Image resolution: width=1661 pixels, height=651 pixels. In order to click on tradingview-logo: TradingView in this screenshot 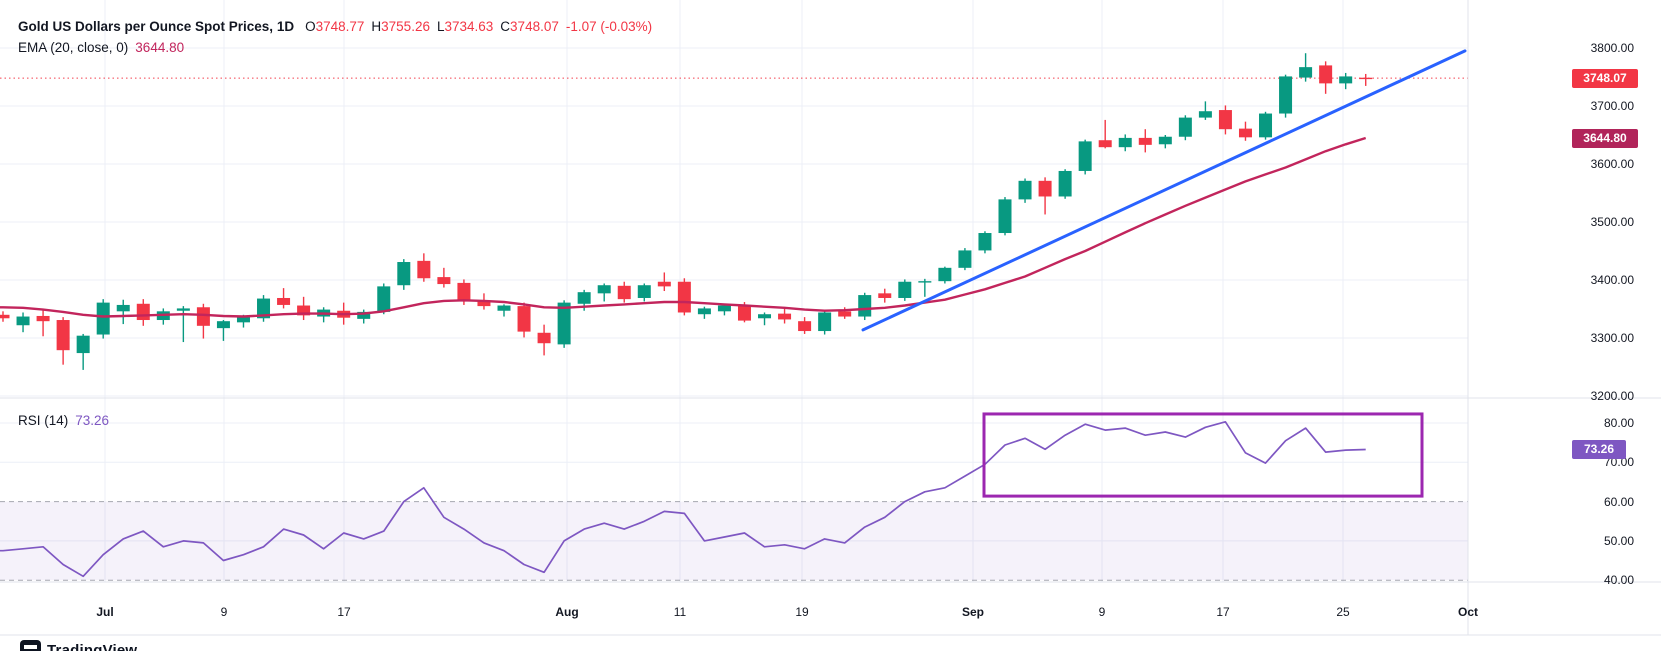, I will do `click(78, 645)`.